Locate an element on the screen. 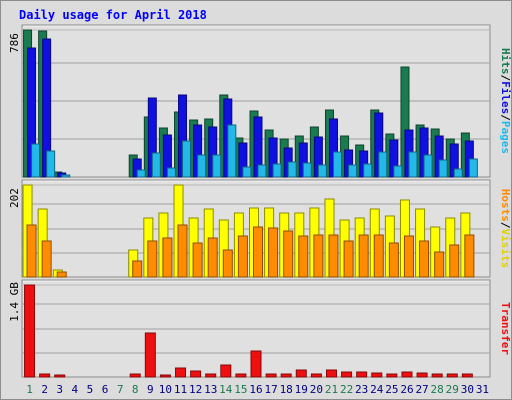  x-tick-label: 16 is located at coordinates (255, 389).